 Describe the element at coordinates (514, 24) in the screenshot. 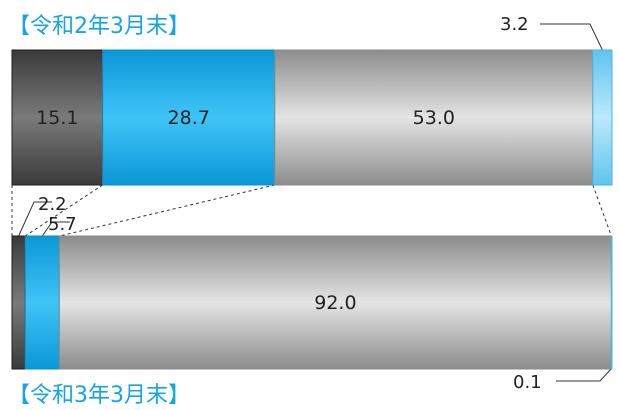

I see `callout-label-3-2: 3.2` at that location.